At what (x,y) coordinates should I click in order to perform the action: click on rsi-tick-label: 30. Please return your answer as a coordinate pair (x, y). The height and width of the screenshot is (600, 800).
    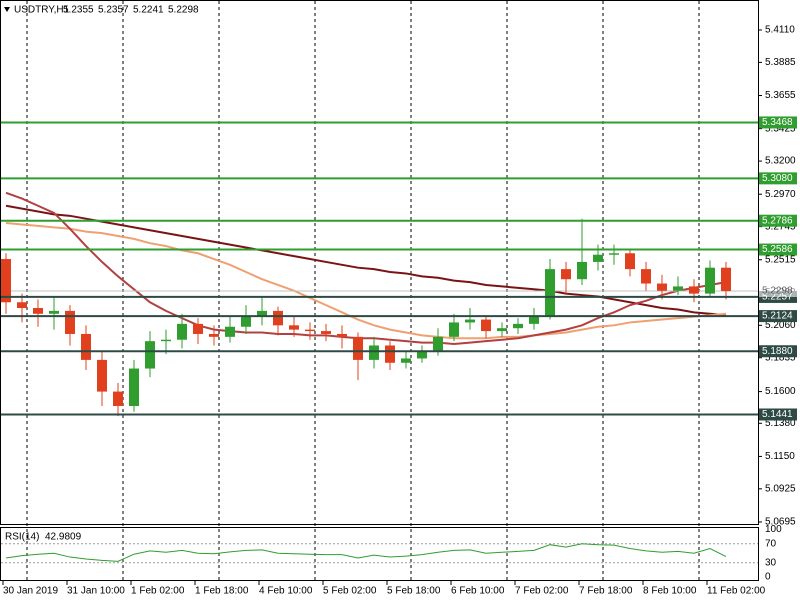
    Looking at the image, I should click on (771, 562).